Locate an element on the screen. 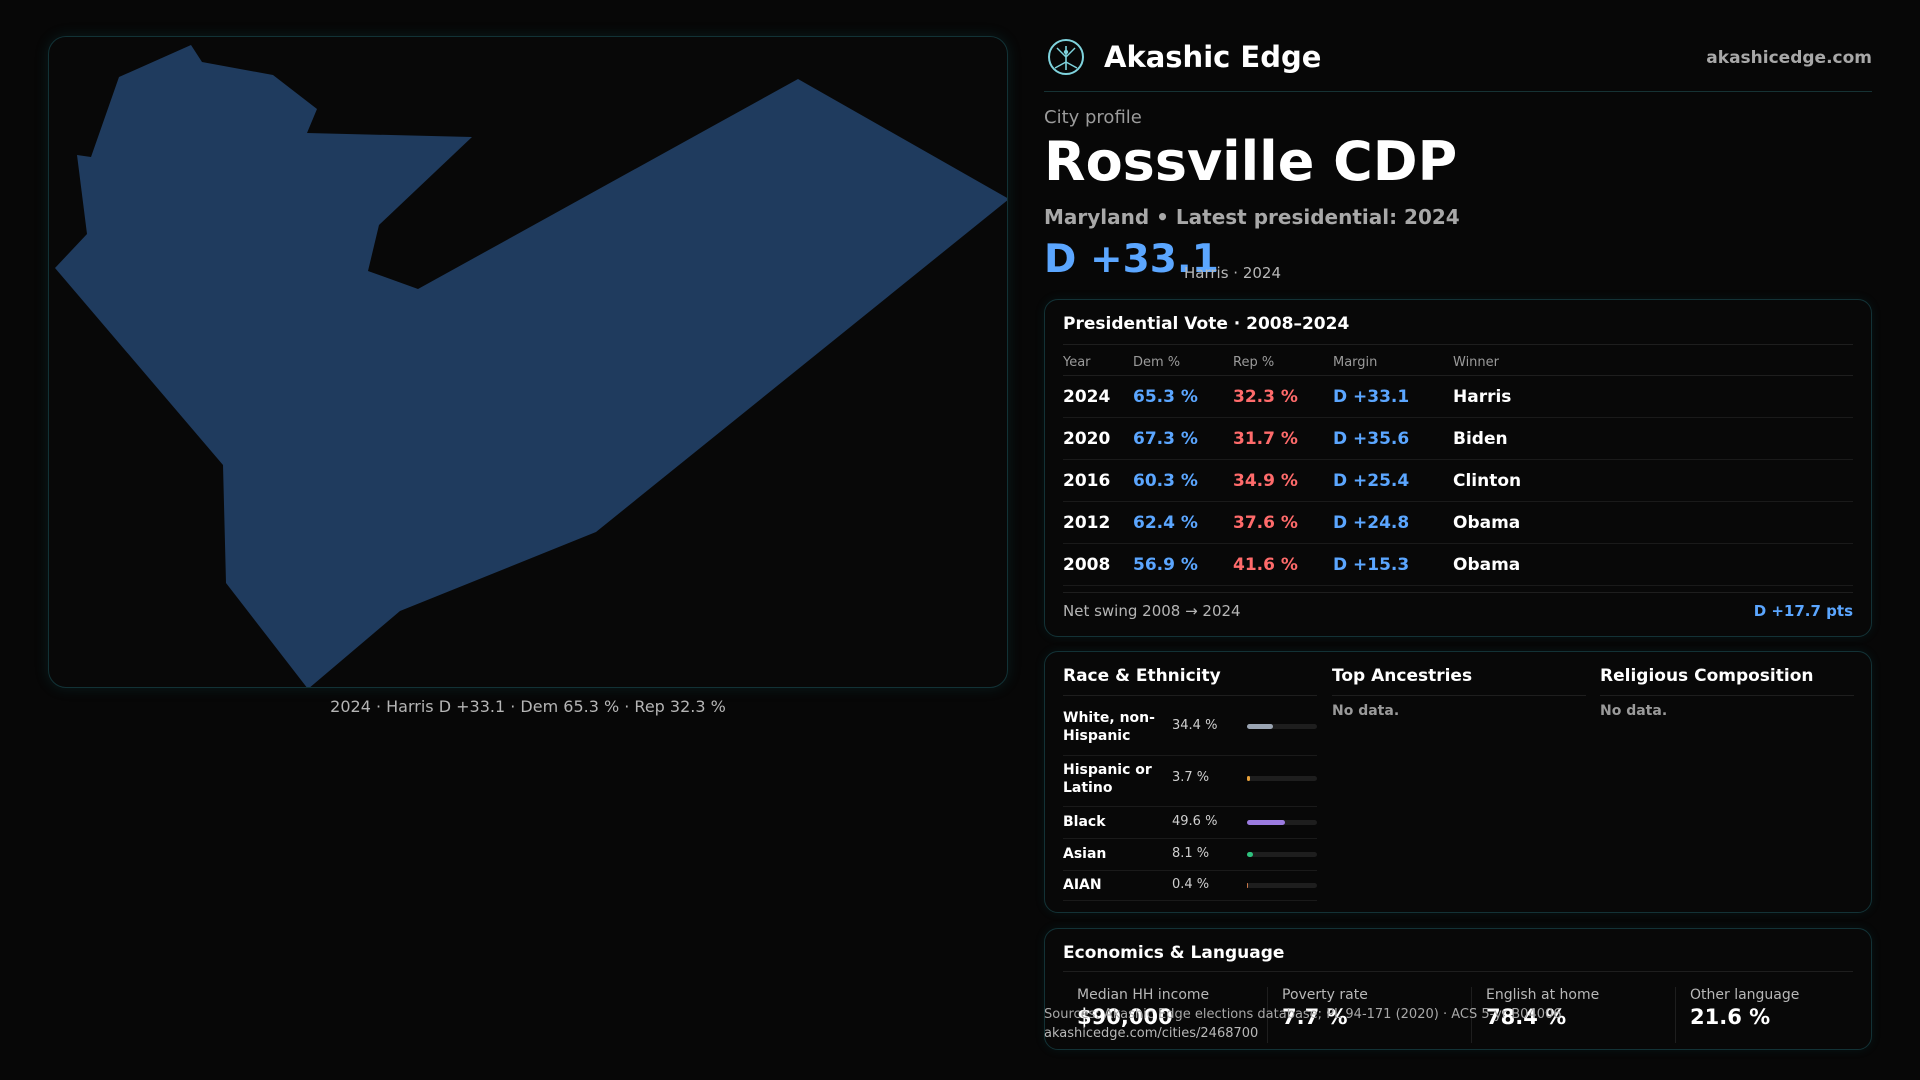 The width and height of the screenshot is (1920, 1080). dem-cell: 56.9 % is located at coordinates (1165, 565).